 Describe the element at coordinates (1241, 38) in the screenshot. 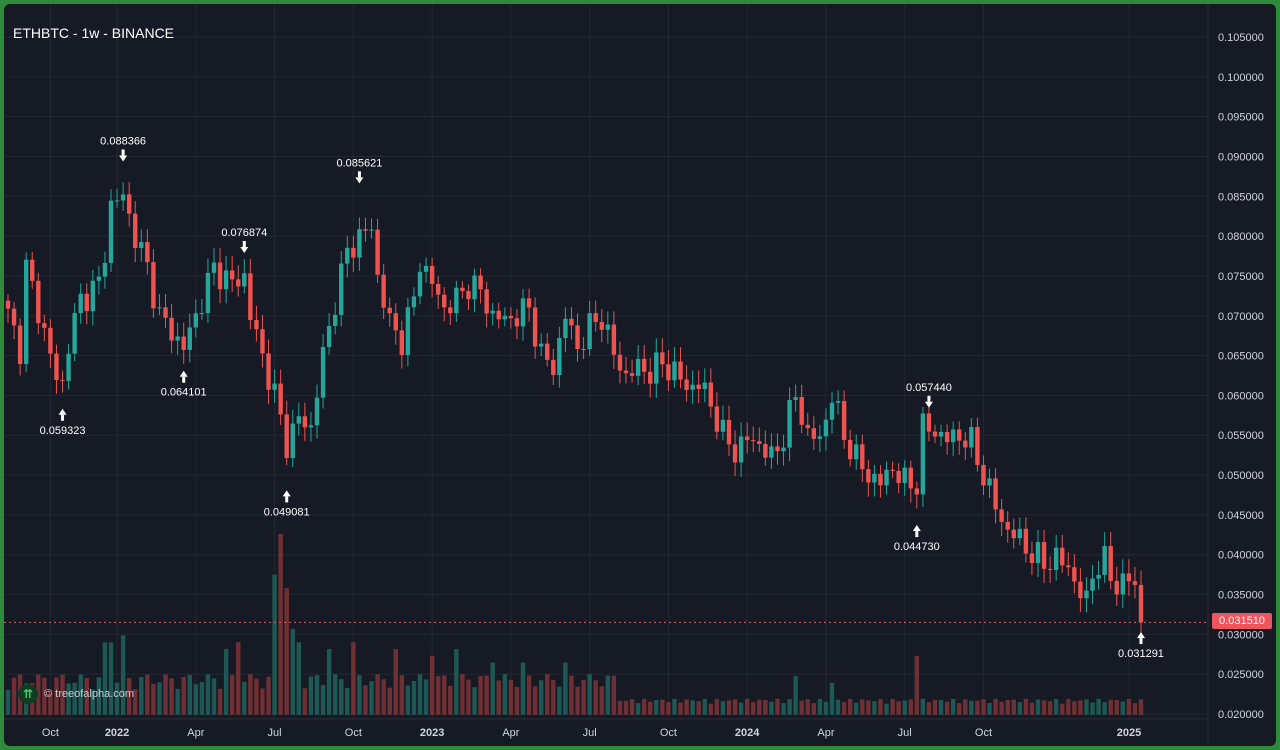

I see `y-tick-label: 0.105000` at that location.